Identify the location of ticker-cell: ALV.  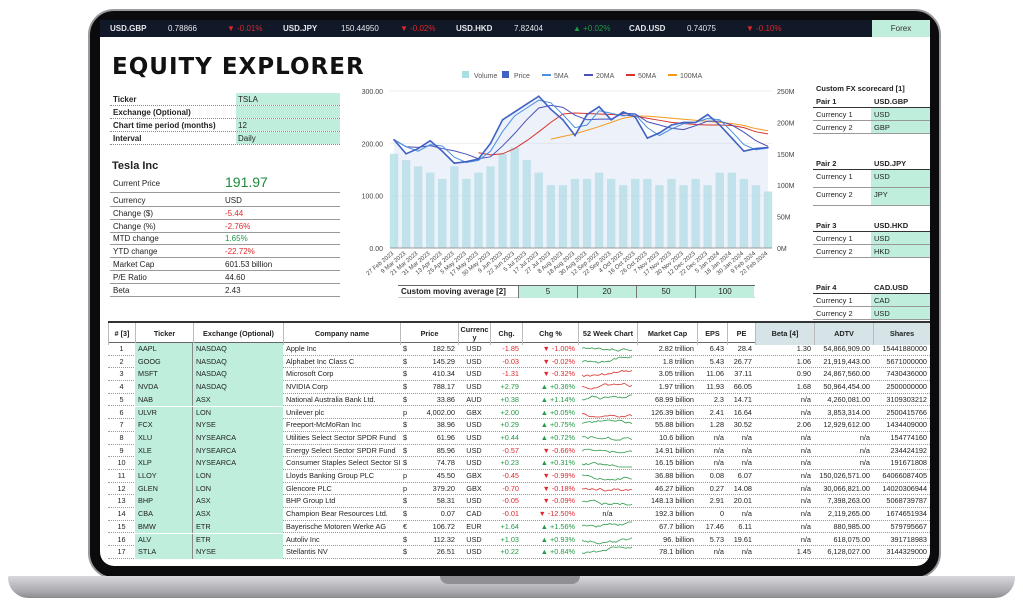
(164, 540).